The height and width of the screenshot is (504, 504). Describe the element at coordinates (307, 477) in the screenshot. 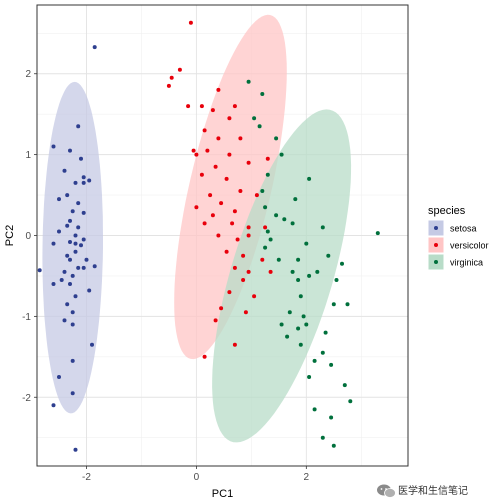

I see `x-tick-label: 2` at that location.